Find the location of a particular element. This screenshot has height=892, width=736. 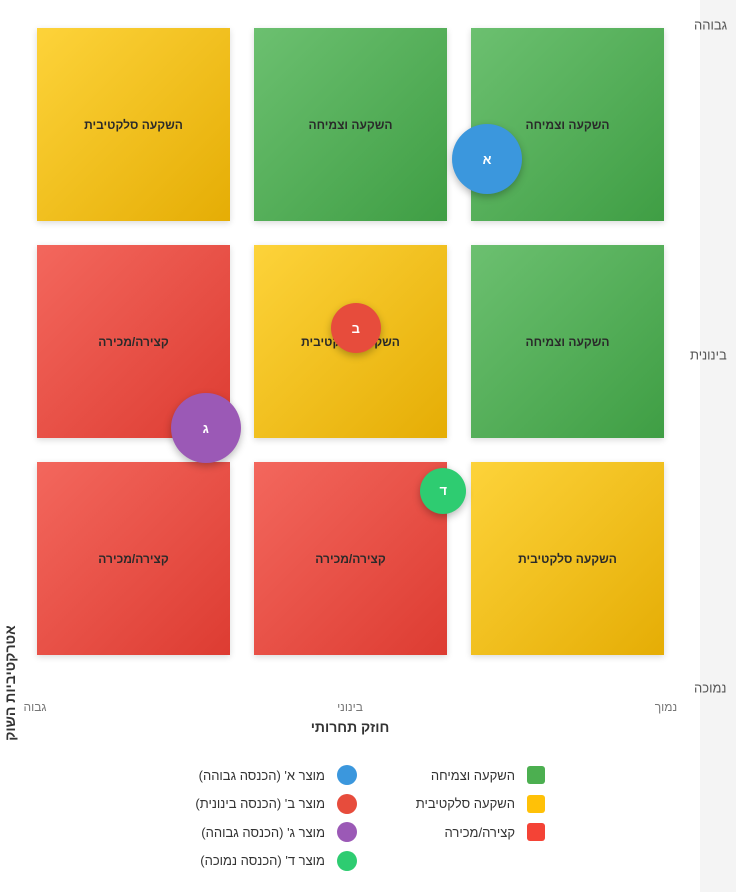

bubble-letter: ב is located at coordinates (355, 328).